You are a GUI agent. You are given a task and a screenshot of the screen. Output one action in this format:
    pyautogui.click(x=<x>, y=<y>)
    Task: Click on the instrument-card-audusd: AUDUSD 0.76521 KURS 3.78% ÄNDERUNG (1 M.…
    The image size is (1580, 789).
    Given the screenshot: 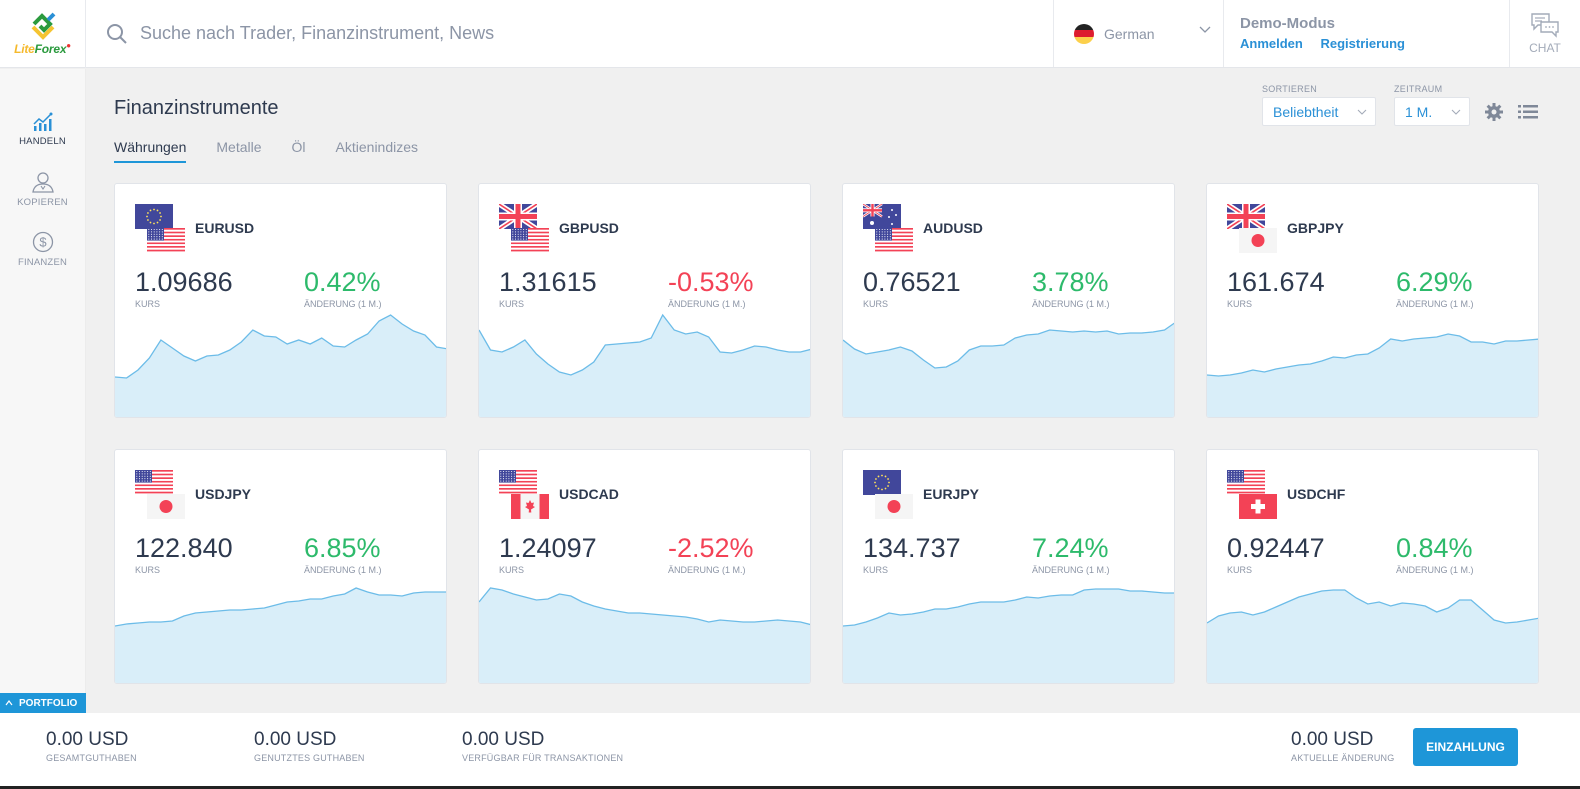 What is the action you would take?
    pyautogui.click(x=1008, y=300)
    